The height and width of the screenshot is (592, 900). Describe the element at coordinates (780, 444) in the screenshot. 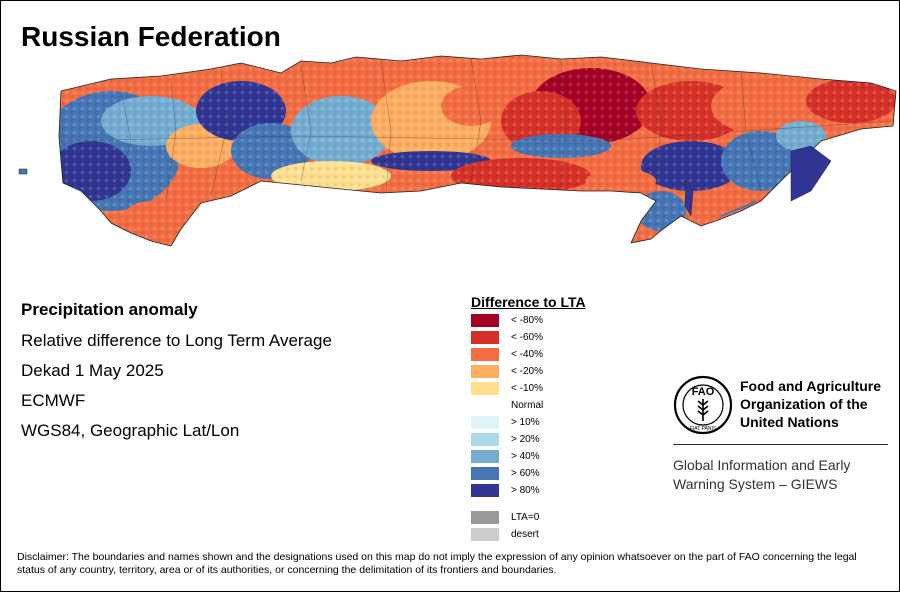

I see `divider` at that location.